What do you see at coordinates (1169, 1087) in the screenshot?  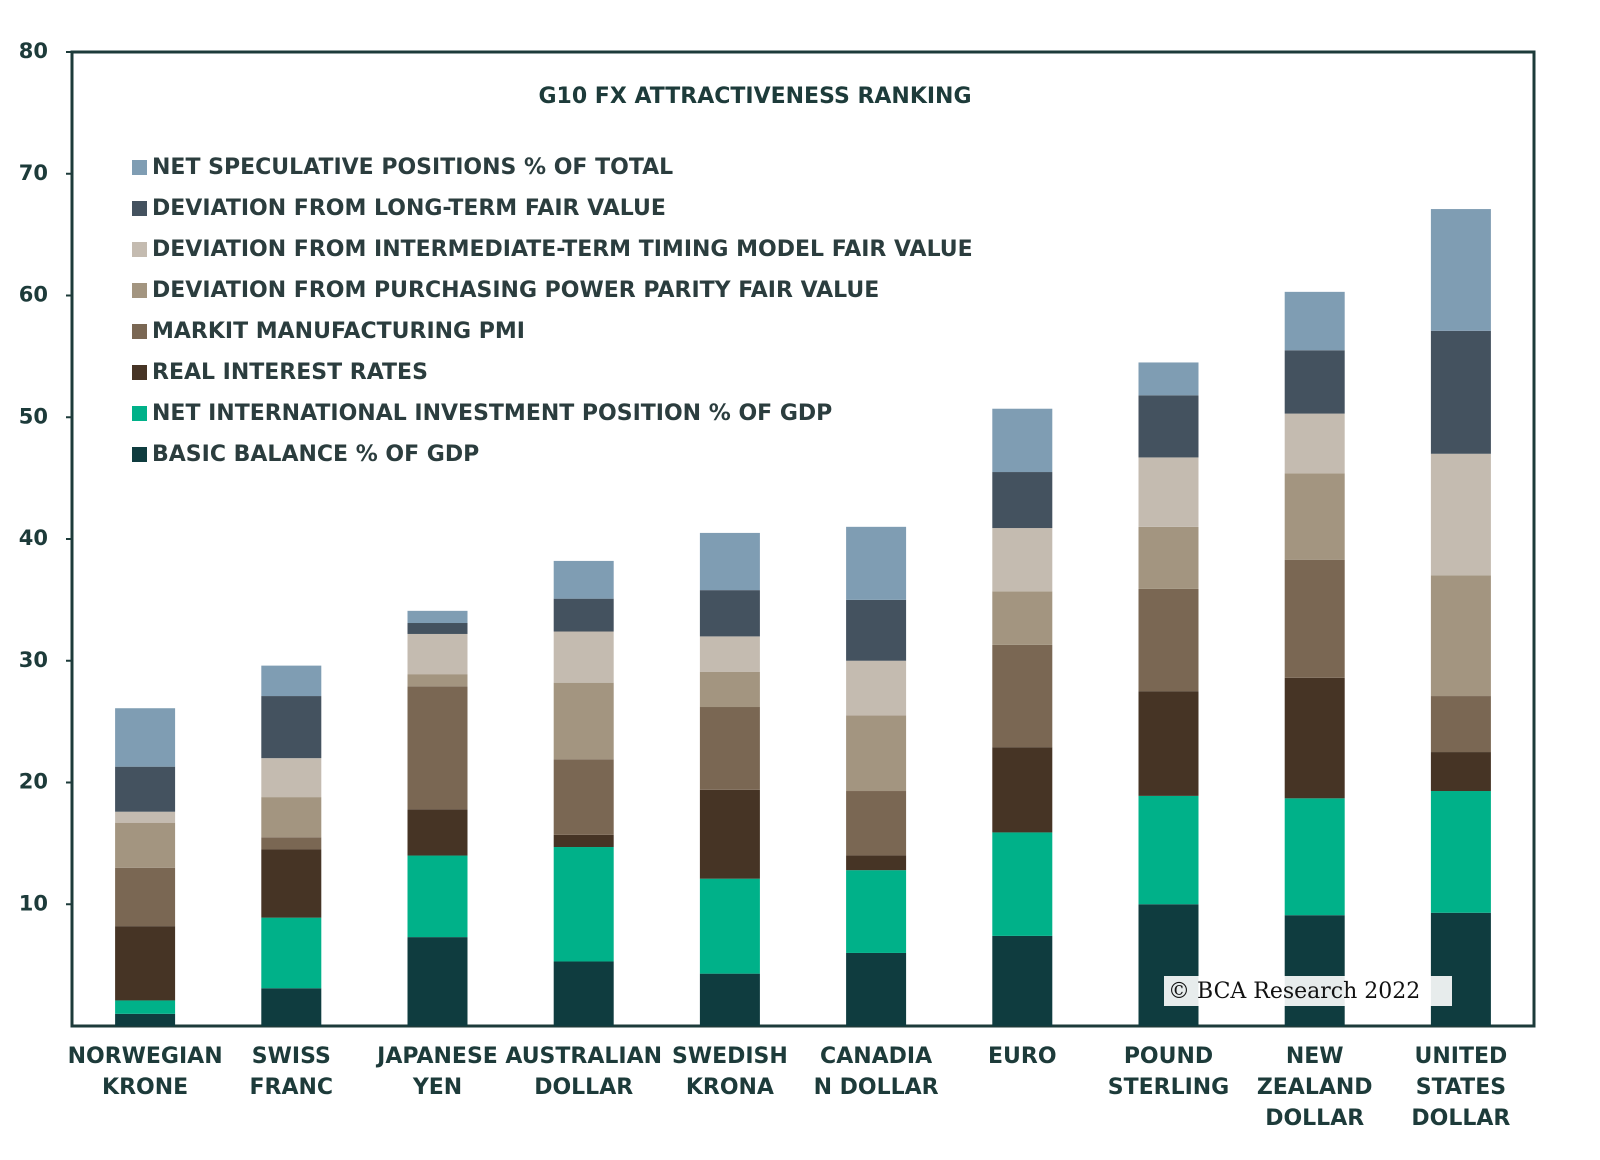 I see `x-tick-label-line: STERLING` at bounding box center [1169, 1087].